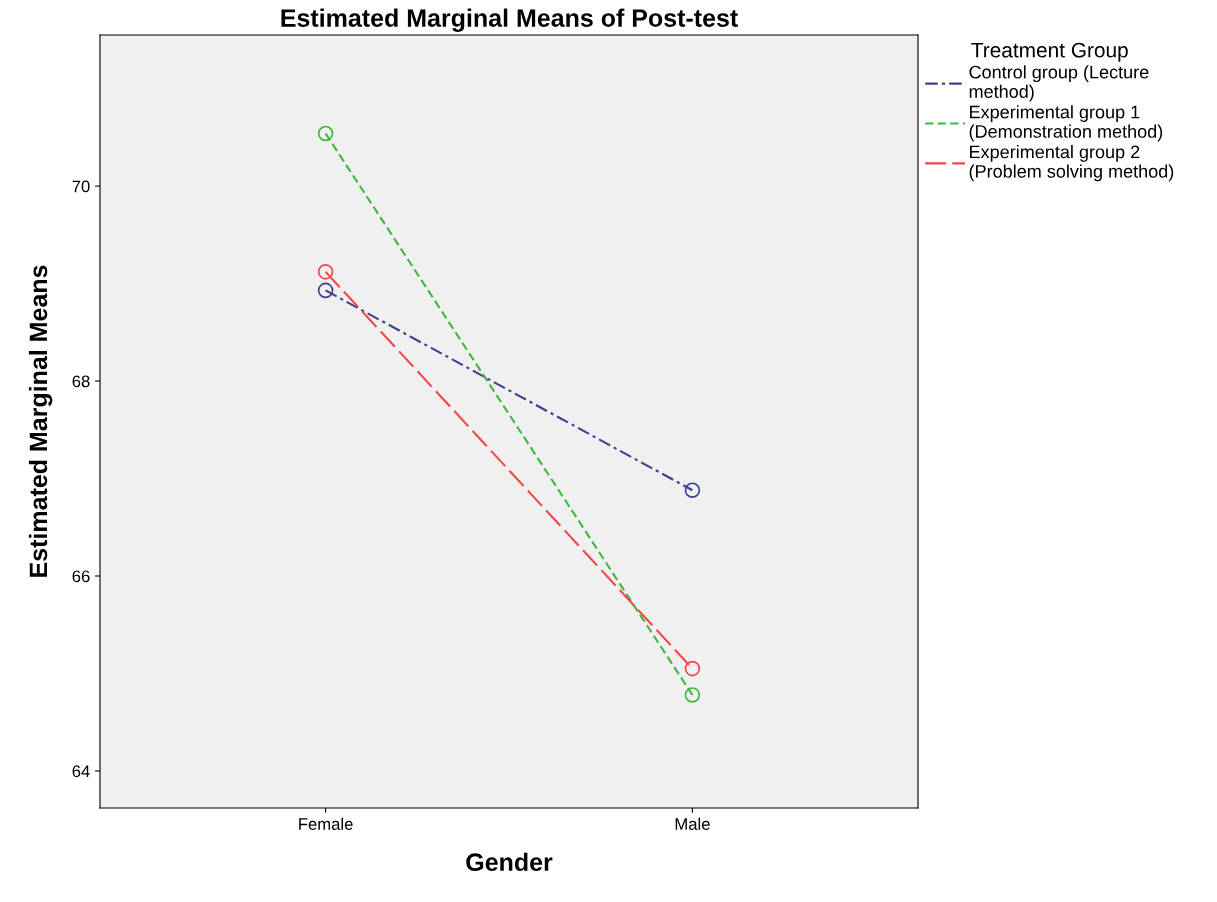 The image size is (1217, 902). Describe the element at coordinates (81, 381) in the screenshot. I see `y-tick-label: 68` at that location.